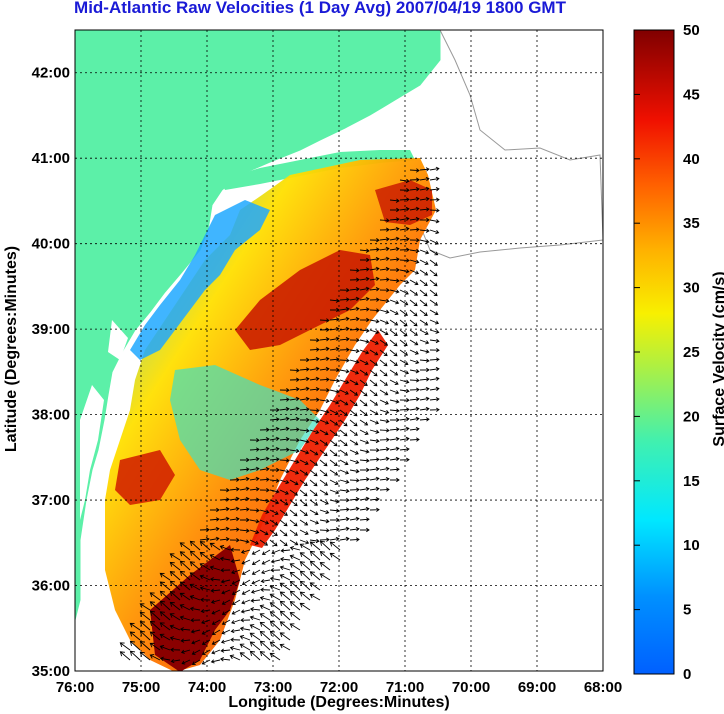 Image resolution: width=724 pixels, height=714 pixels. Describe the element at coordinates (51, 158) in the screenshot. I see `y-tick-label: 41:00` at that location.